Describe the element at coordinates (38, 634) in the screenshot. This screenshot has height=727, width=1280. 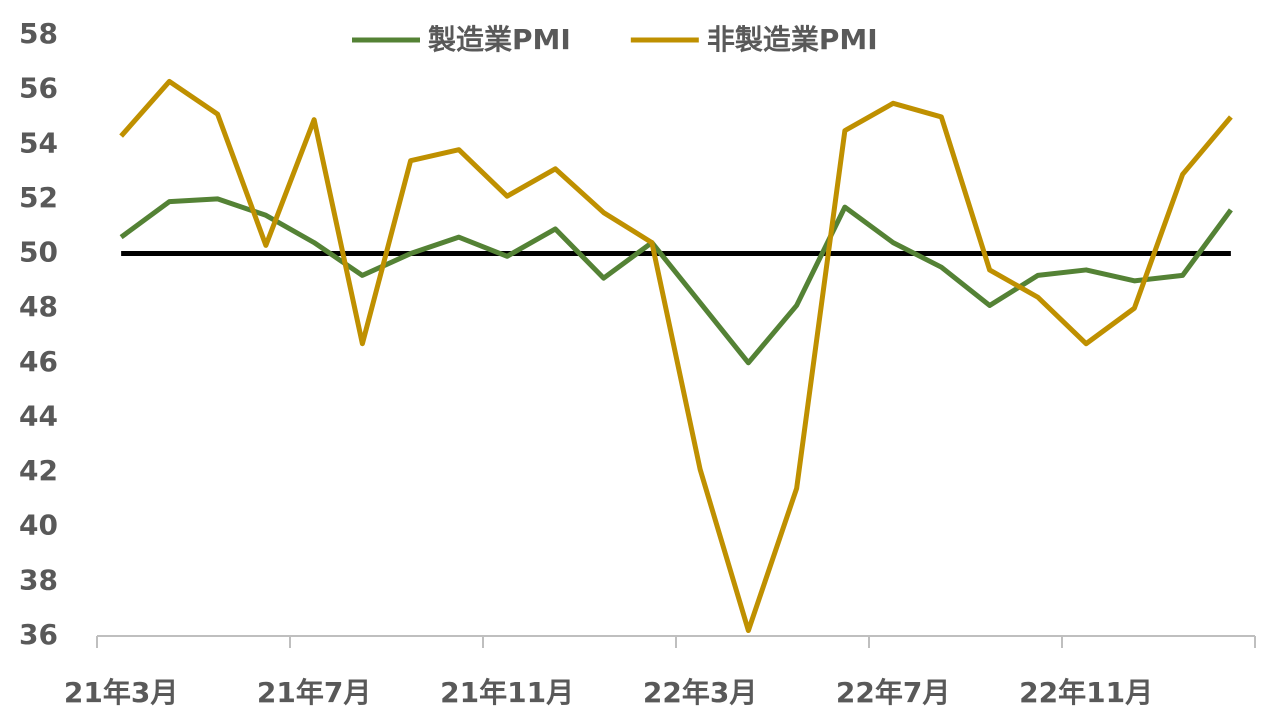
I see `y-tick-label: 36` at that location.